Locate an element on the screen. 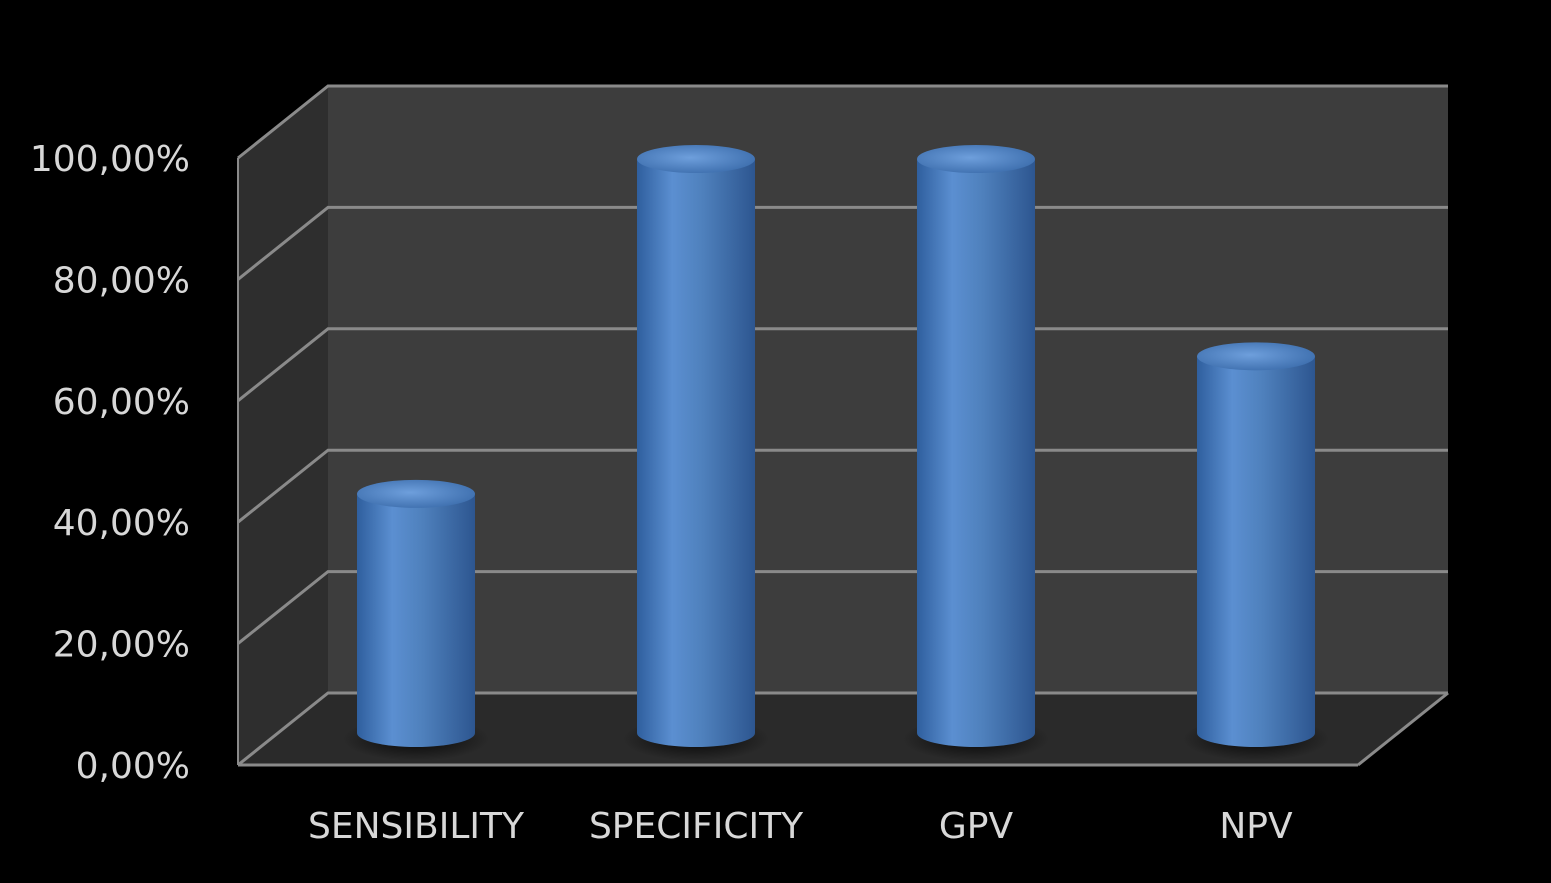 The image size is (1551, 883). y-tick-label-2: 40,00% is located at coordinates (121, 523).